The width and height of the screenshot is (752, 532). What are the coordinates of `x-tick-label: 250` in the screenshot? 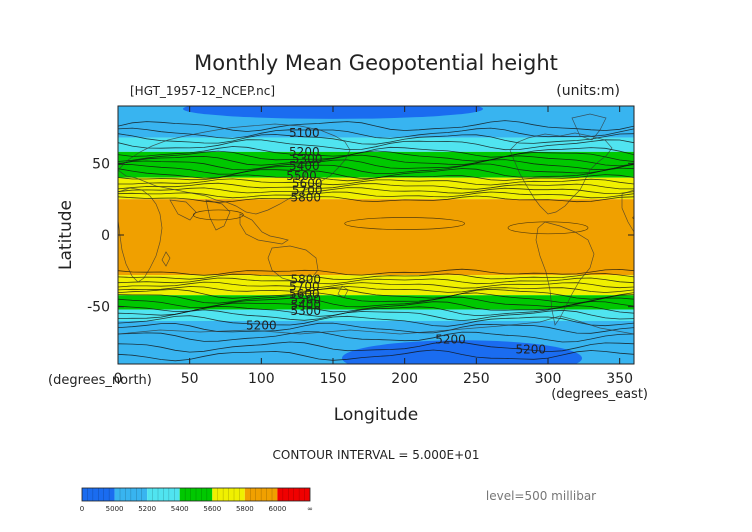 It's located at (476, 379).